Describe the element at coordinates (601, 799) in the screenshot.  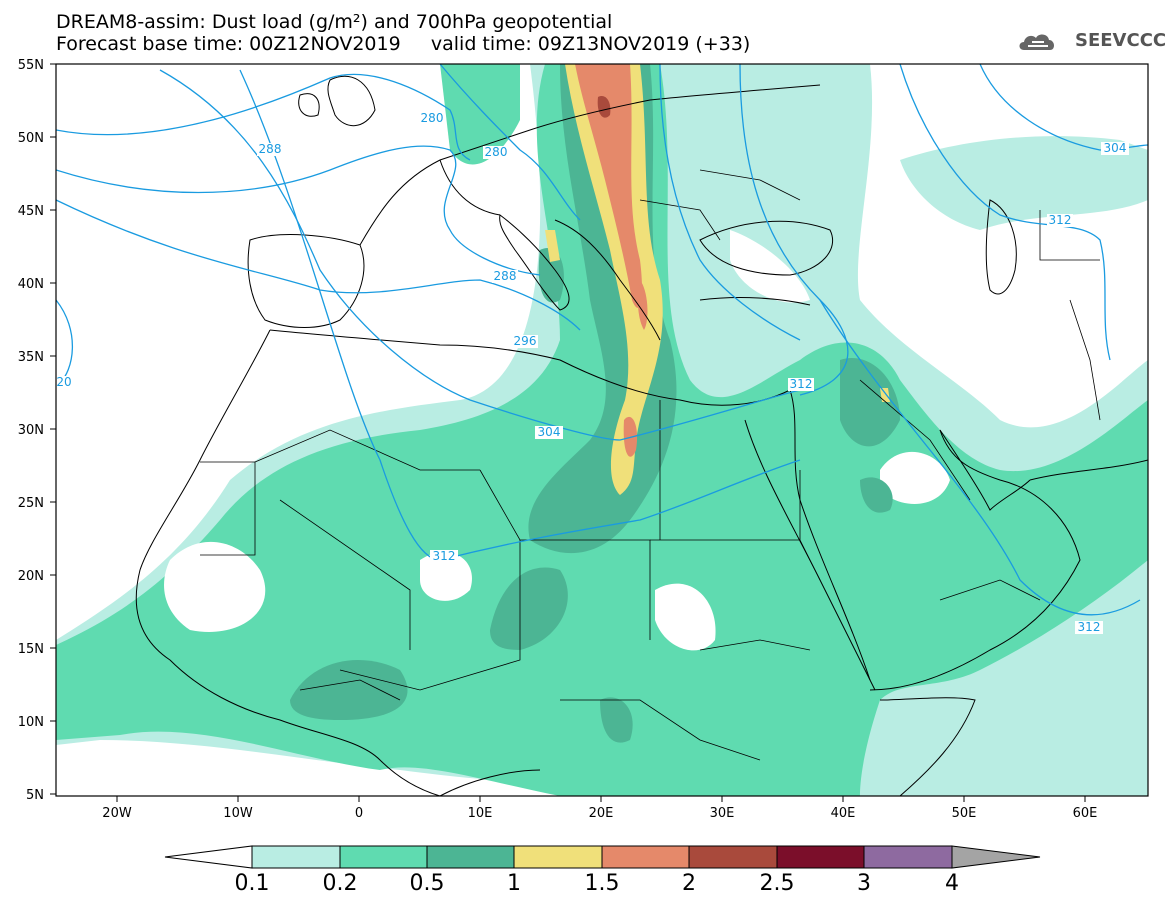
I see `longitude-axis` at that location.